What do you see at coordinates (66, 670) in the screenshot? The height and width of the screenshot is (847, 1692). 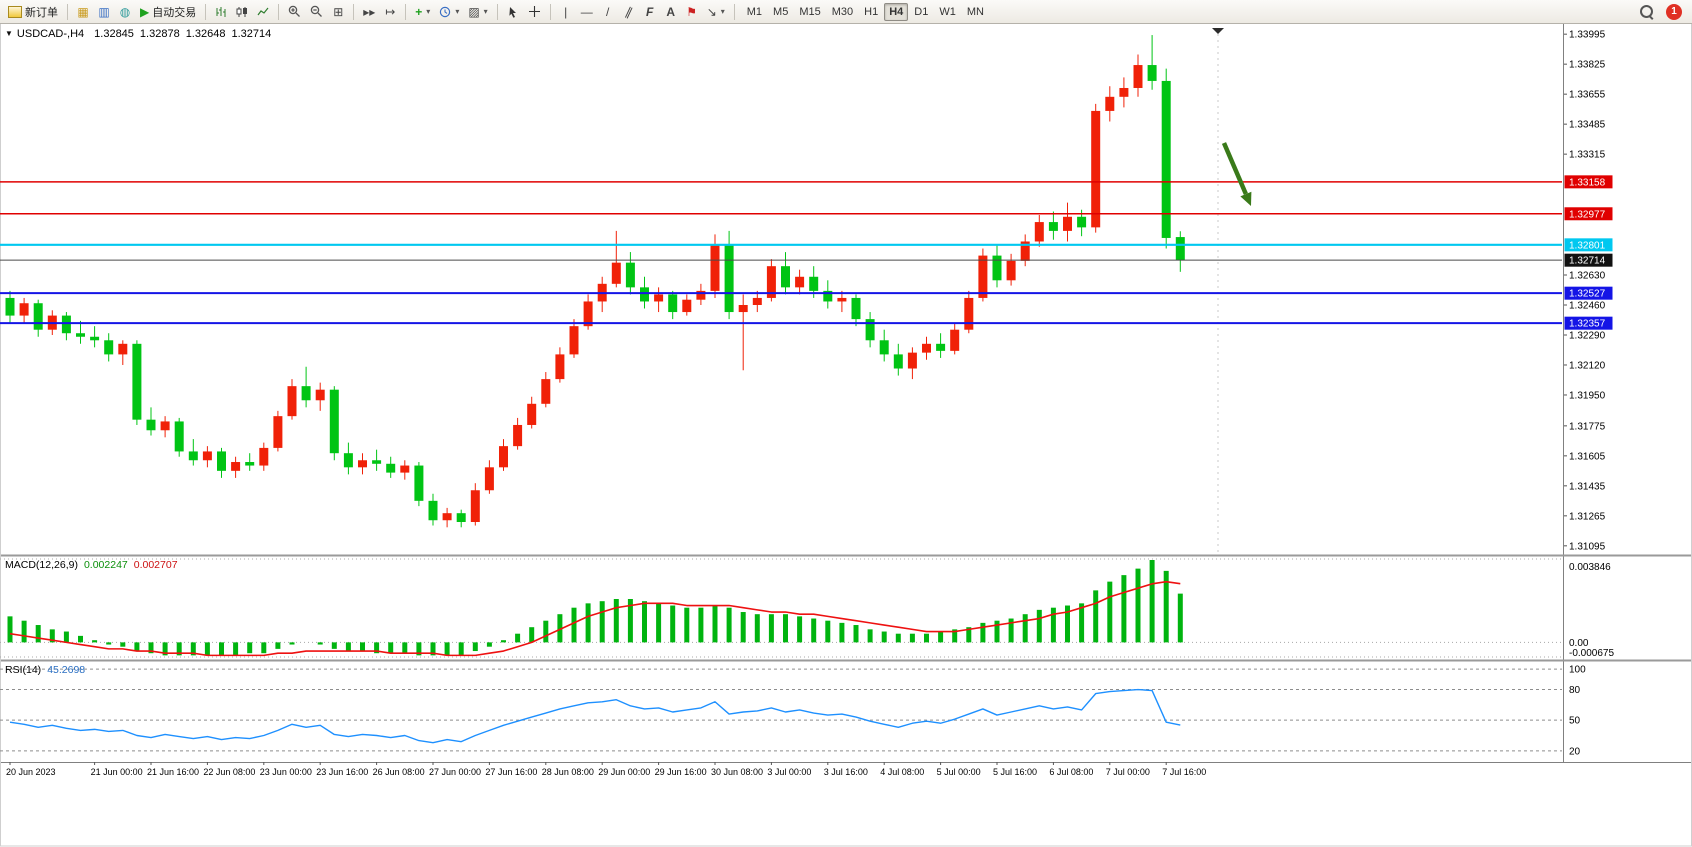 I see `rsi-value: 45.2698` at bounding box center [66, 670].